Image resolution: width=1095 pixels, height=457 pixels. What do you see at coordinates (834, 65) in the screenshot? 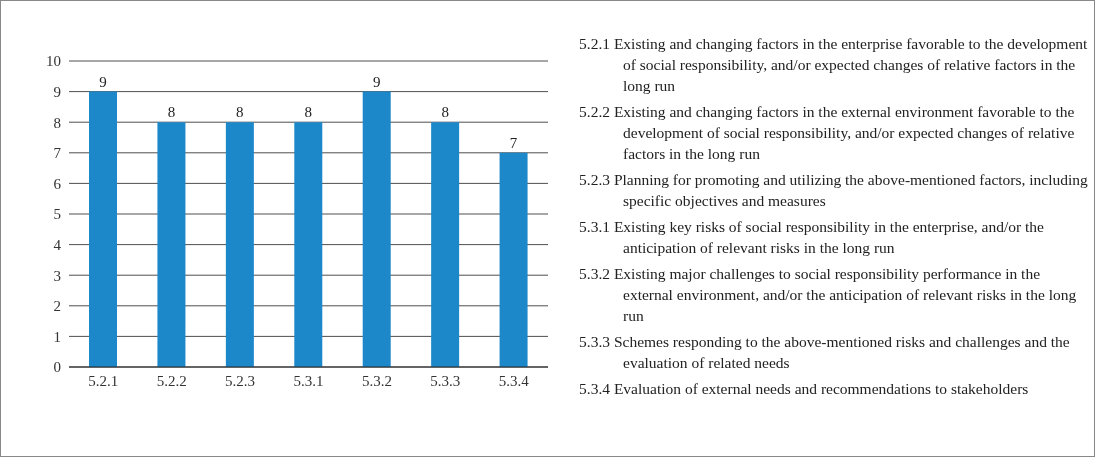
I see `text: 5.2.1 Existing and changing factors in the enterprise favorable to the development of social responsibility, and/or expected changes of relative factors in the long run` at bounding box center [834, 65].